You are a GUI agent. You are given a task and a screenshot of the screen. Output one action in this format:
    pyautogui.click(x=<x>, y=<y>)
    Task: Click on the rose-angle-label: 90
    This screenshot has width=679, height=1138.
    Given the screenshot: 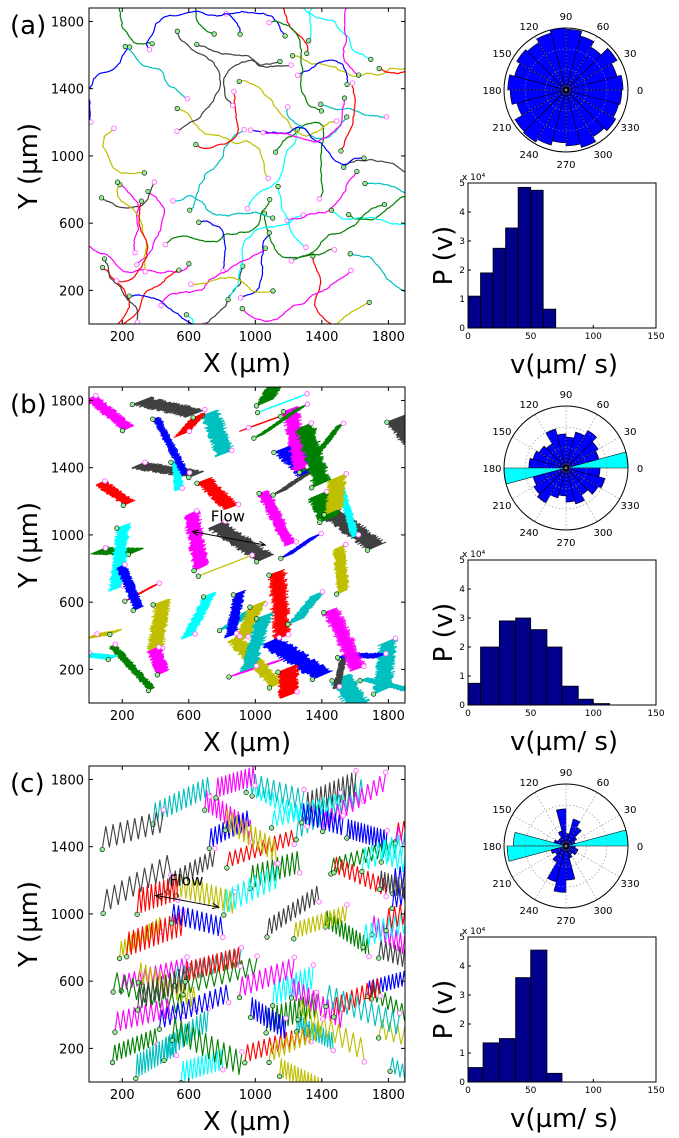 What is the action you would take?
    pyautogui.click(x=566, y=17)
    